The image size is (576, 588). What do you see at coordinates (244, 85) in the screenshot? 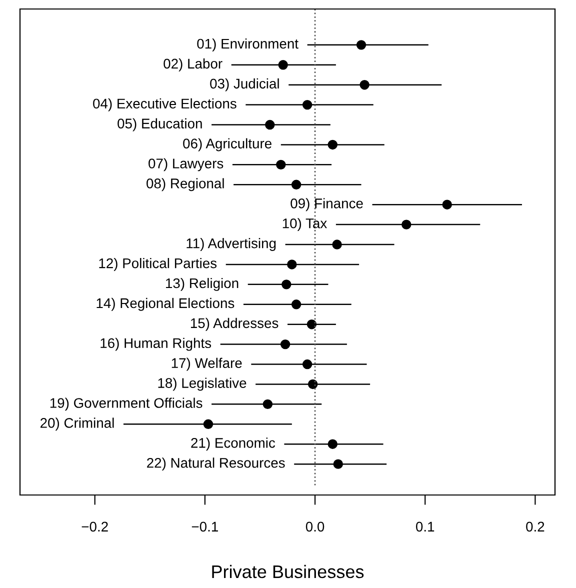
I see `y-tick-label: 03) Judicial` at bounding box center [244, 85].